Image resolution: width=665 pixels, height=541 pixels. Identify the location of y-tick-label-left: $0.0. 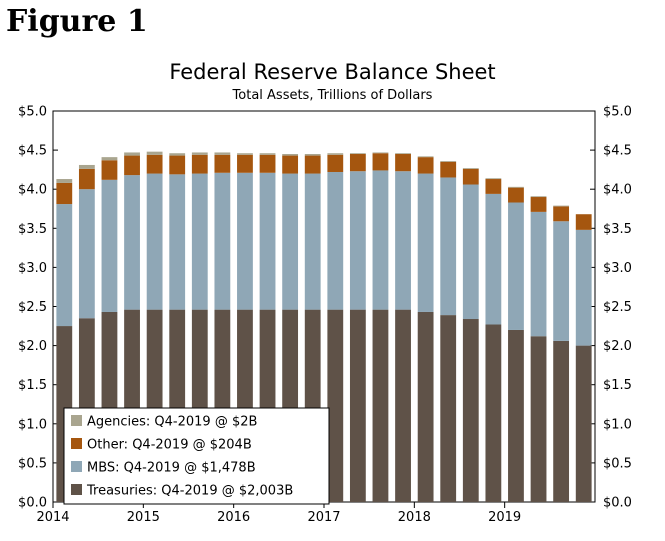
(32, 503).